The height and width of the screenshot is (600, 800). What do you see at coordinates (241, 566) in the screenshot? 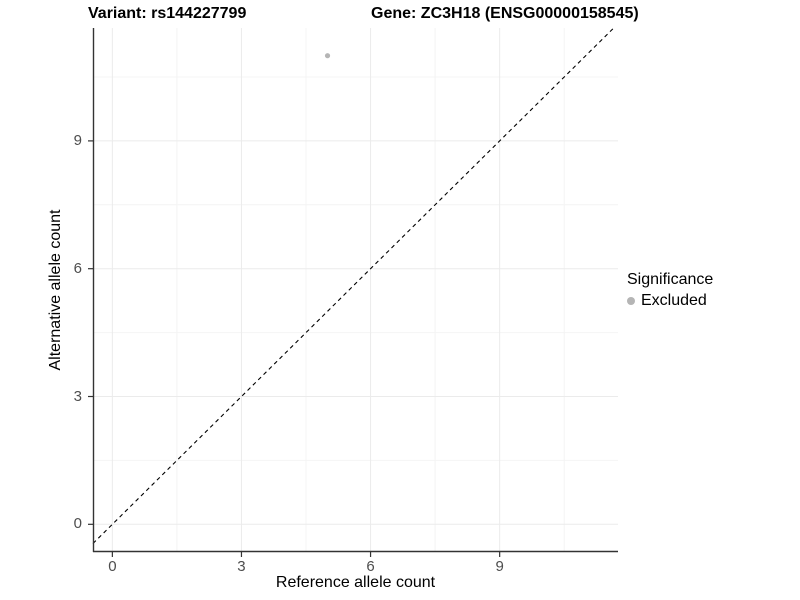
I see `x-tick-label: 3` at bounding box center [241, 566].